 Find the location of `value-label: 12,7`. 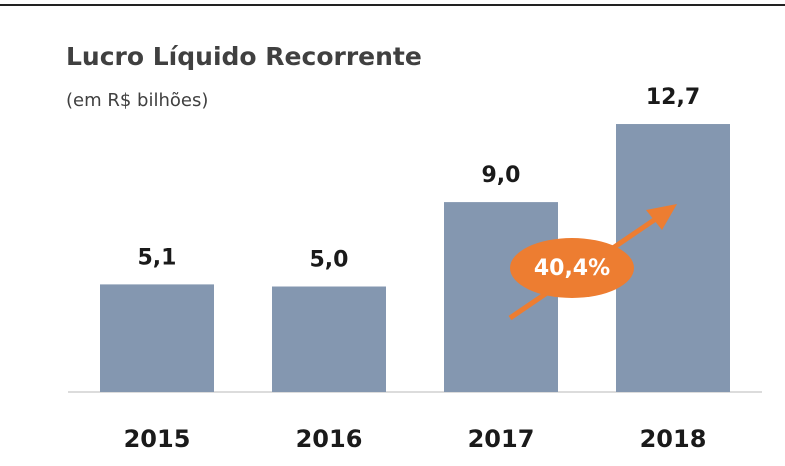

value-label: 12,7 is located at coordinates (673, 97).